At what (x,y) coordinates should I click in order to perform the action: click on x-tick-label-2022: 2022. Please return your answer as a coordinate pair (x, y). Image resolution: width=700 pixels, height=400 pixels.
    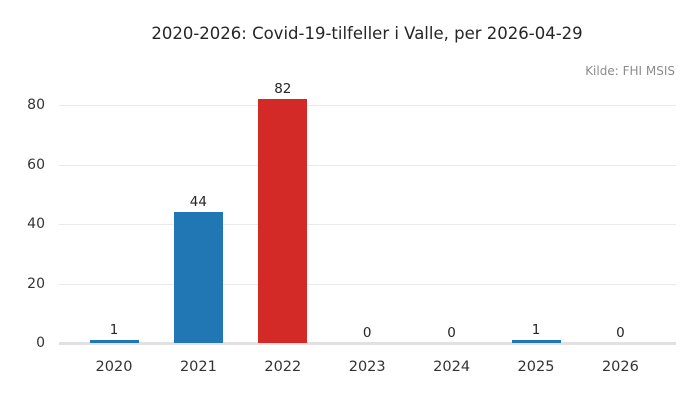
    Looking at the image, I should click on (283, 367).